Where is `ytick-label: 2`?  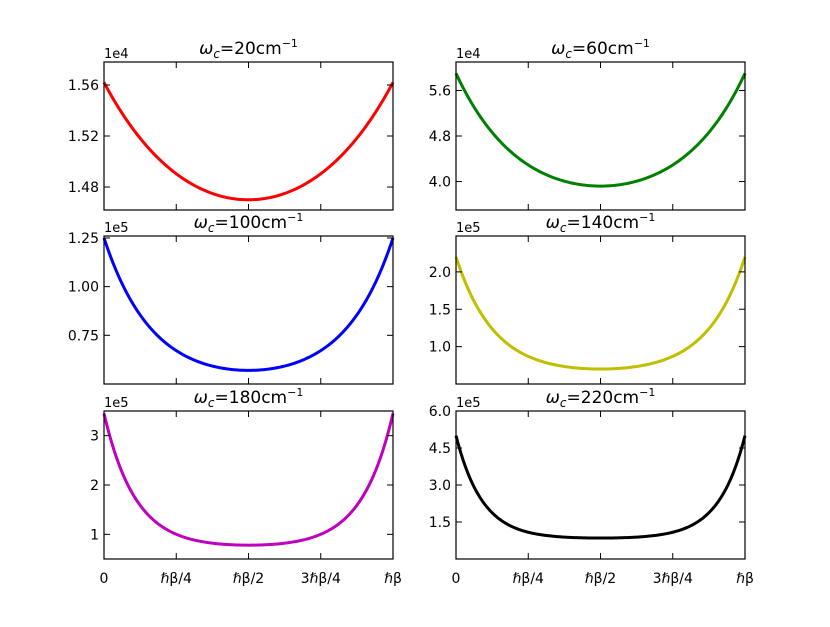
ytick-label: 2 is located at coordinates (94, 486).